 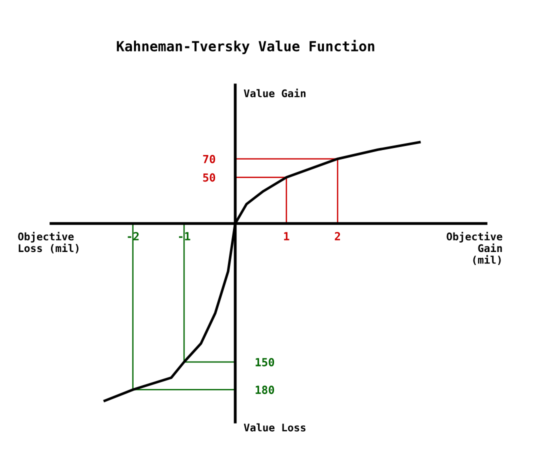 I want to click on annotation: Value Gain, so click(x=275, y=93).